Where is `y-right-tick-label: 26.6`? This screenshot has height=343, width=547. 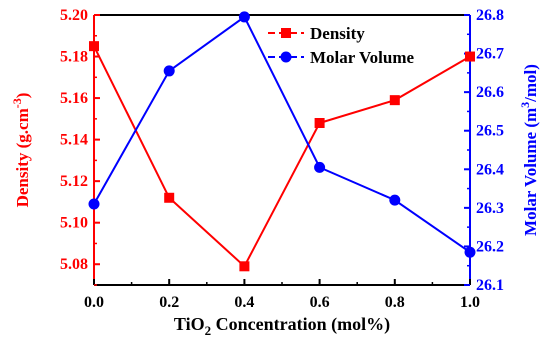 y-right-tick-label: 26.6 is located at coordinates (490, 92).